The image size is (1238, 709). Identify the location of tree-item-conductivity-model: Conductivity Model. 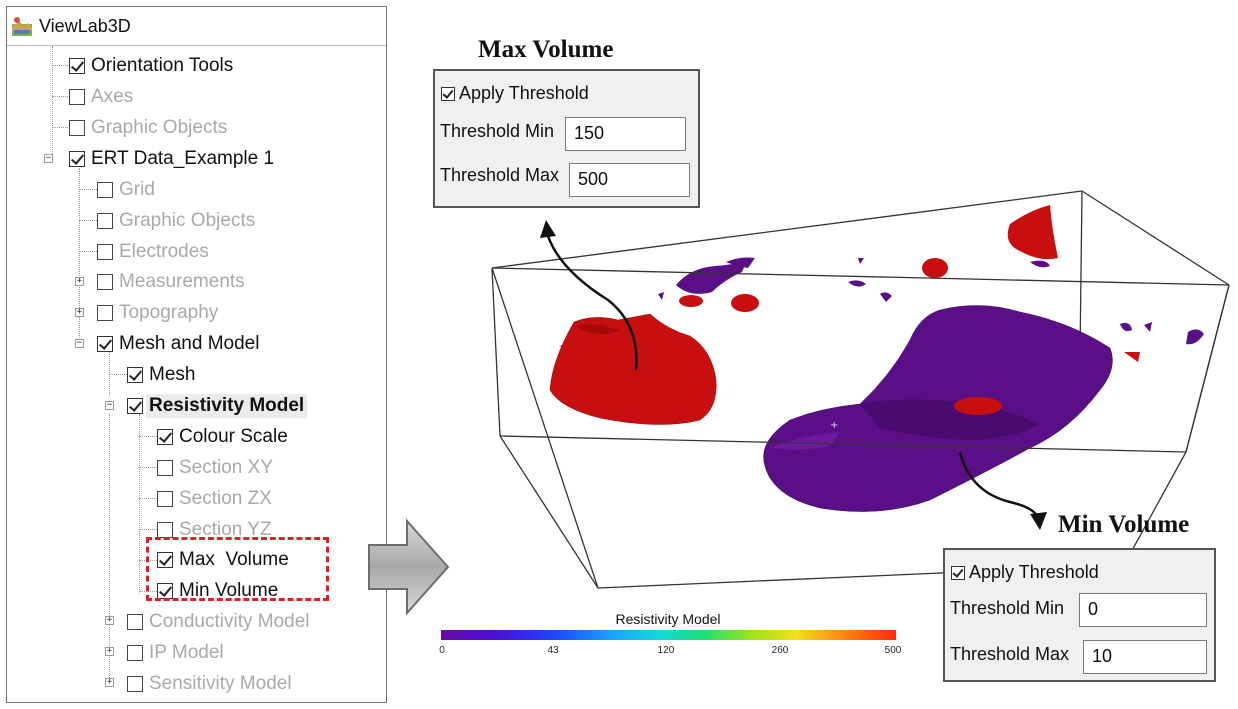
(220, 622).